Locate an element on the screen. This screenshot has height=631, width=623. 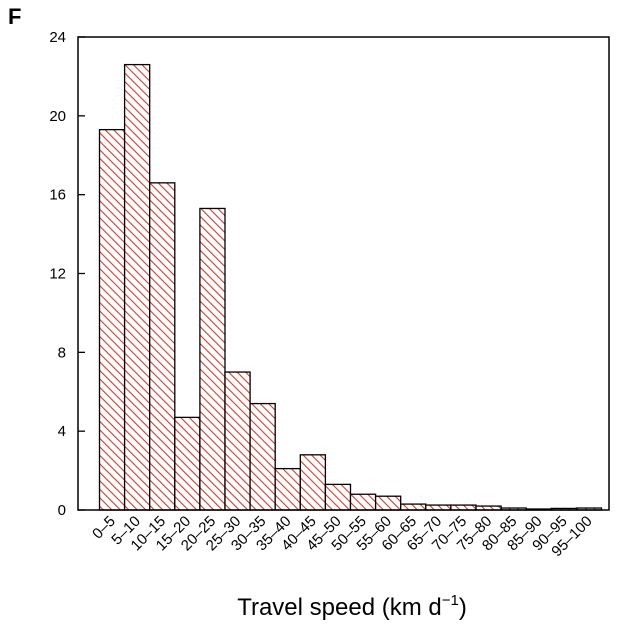
bar-35–40 is located at coordinates (287, 489).